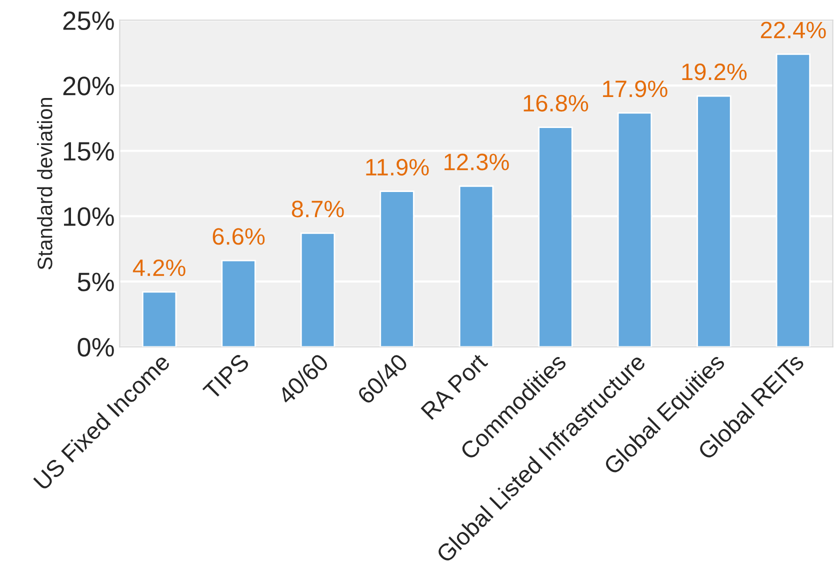 The height and width of the screenshot is (578, 837). I want to click on data-label: 8.7%, so click(318, 209).